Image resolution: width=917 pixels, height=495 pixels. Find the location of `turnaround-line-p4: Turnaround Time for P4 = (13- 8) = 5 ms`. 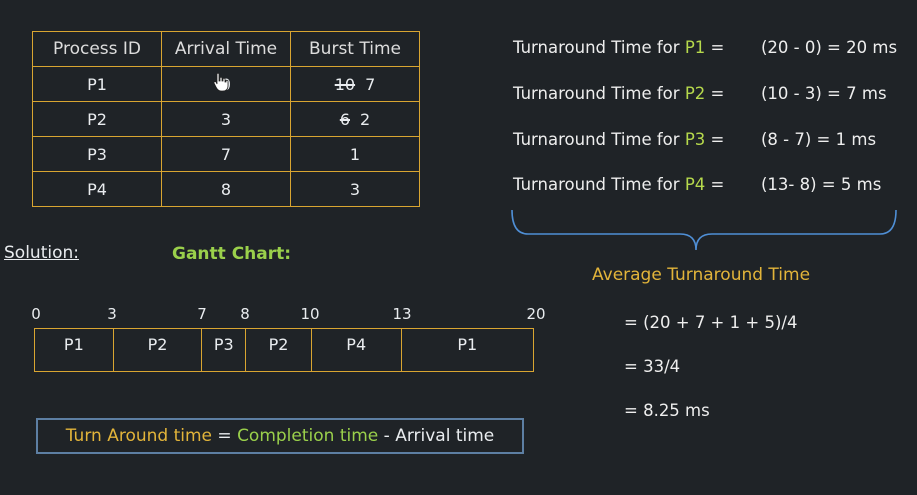

turnaround-line-p4: Turnaround Time for P4 = (13- 8) = 5 ms is located at coordinates (697, 184).